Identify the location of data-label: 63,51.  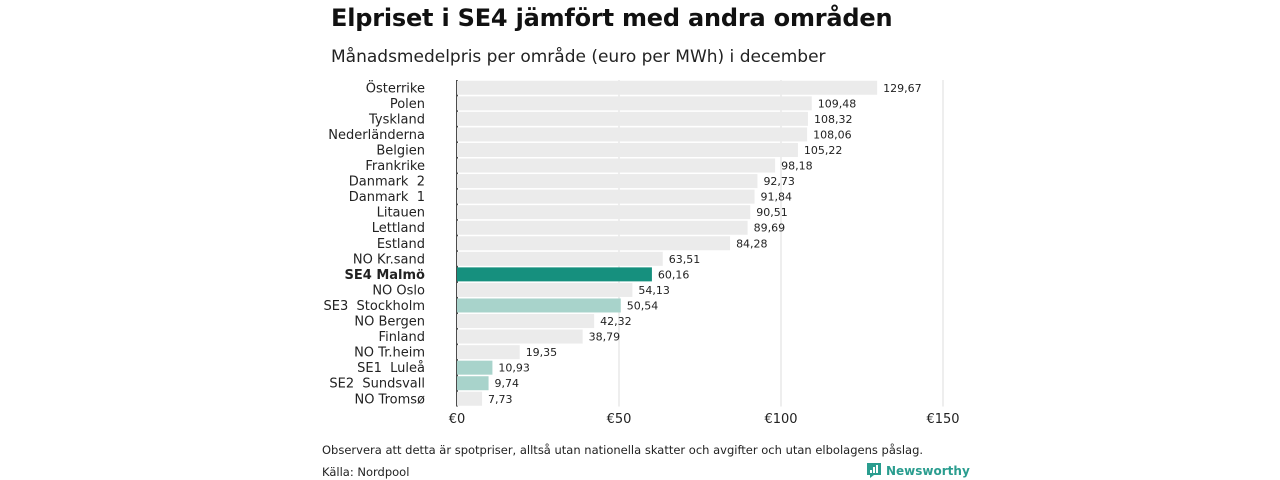
(685, 259).